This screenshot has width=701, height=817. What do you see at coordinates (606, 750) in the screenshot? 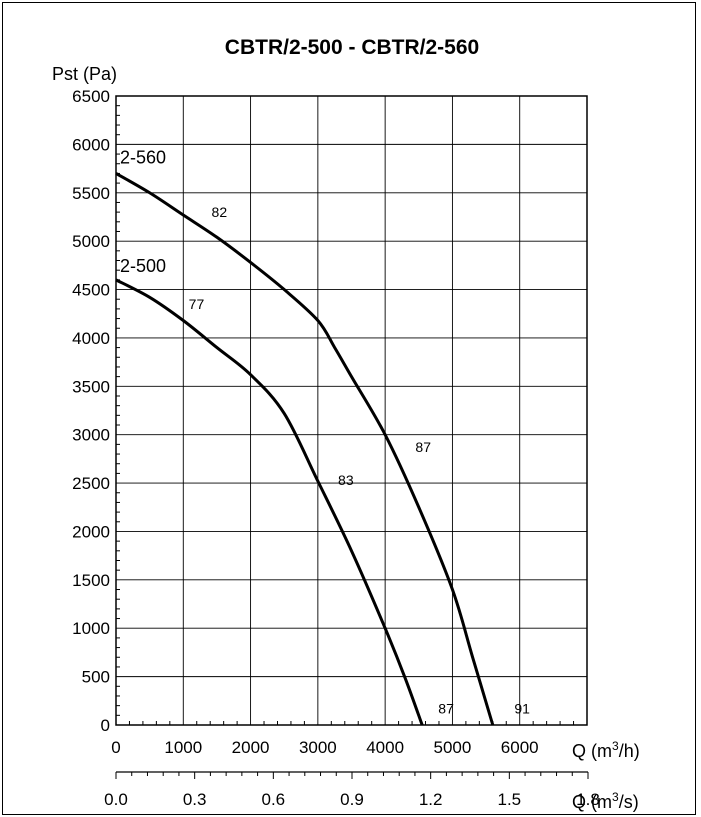
I see `x-axis-label: Q (m3/h)` at bounding box center [606, 750].